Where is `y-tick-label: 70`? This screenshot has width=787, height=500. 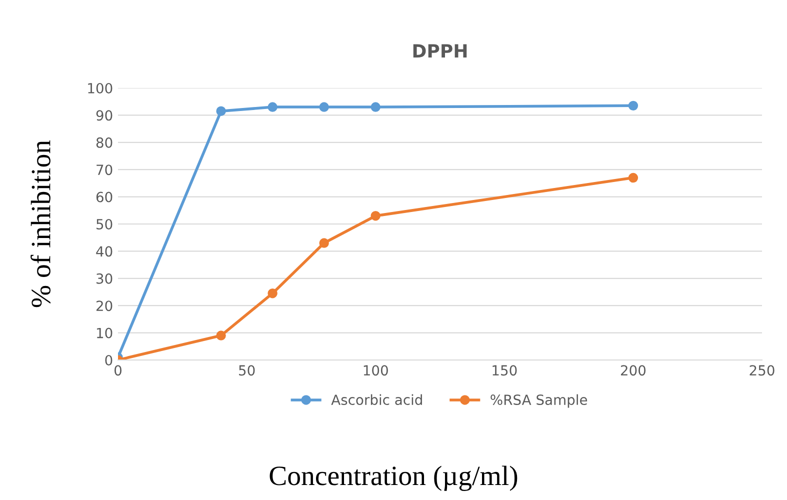 y-tick-label: 70 is located at coordinates (104, 170).